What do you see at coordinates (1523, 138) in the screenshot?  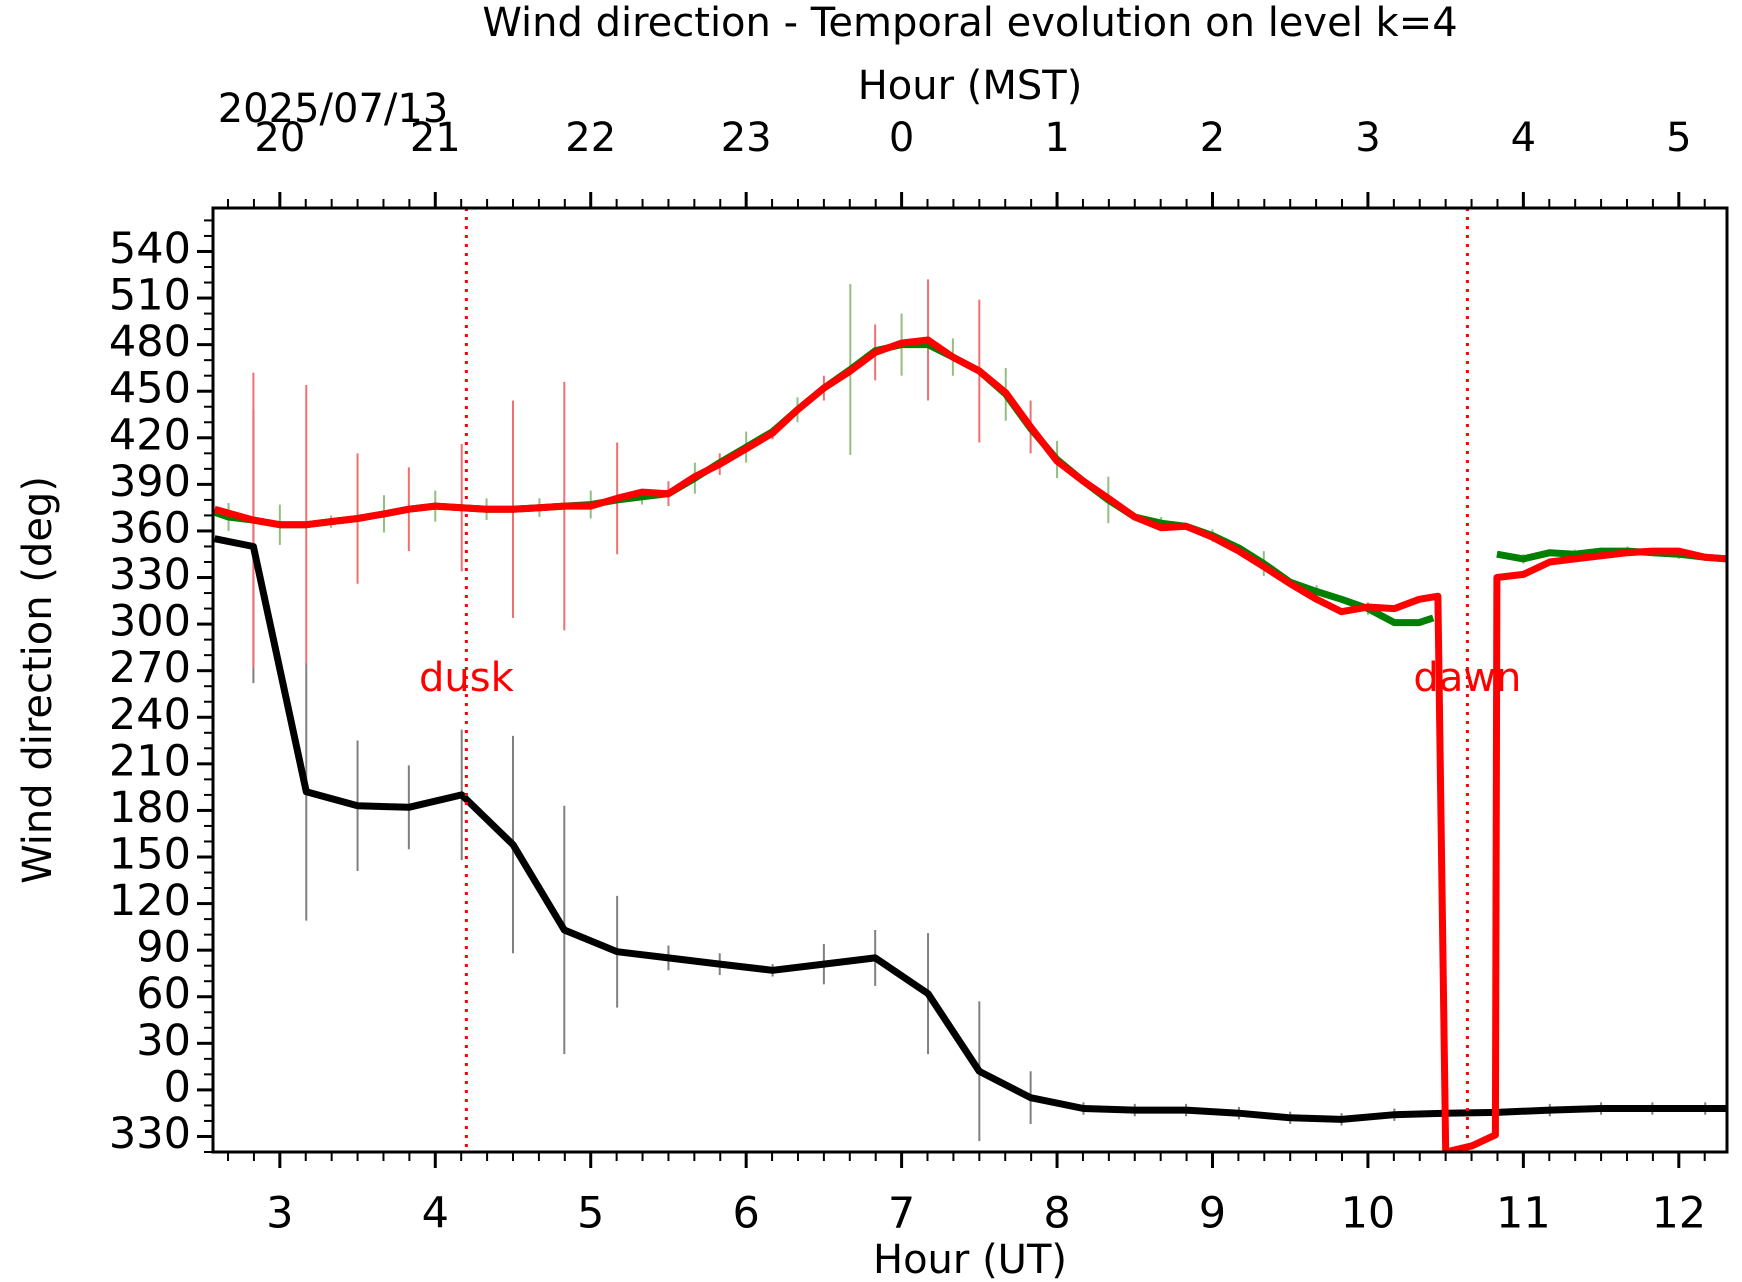 I see `x2-tick-label: 4` at bounding box center [1523, 138].